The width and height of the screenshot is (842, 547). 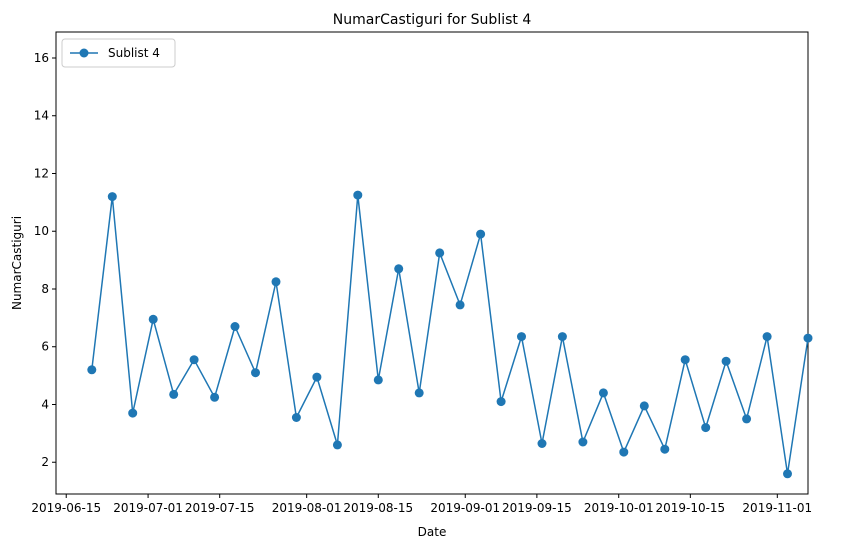 I want to click on chart-title: NumarCastiguri for Sublist 4, so click(x=432, y=20).